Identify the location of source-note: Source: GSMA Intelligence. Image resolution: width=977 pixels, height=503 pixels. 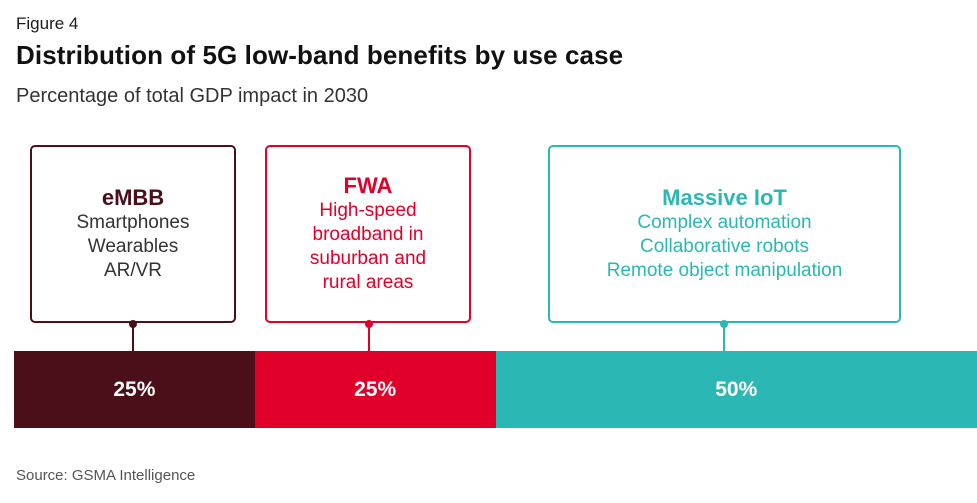
(106, 475).